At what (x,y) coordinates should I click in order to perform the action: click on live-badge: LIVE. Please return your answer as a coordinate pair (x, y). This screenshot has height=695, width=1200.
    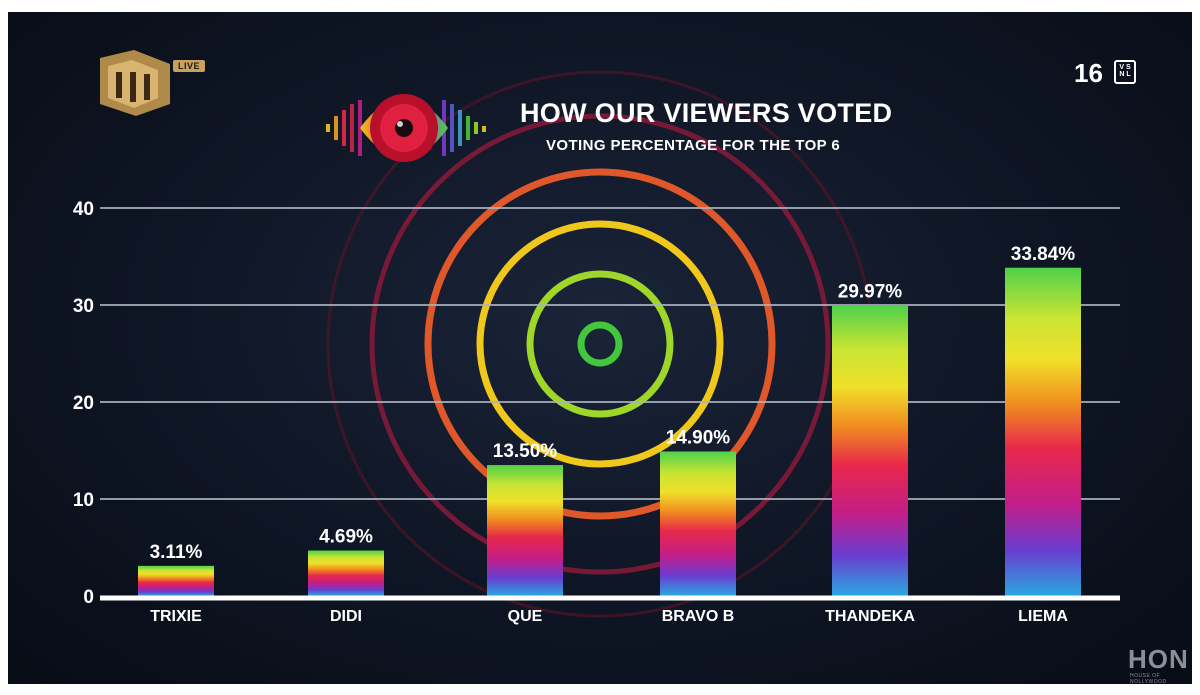
    Looking at the image, I should click on (189, 66).